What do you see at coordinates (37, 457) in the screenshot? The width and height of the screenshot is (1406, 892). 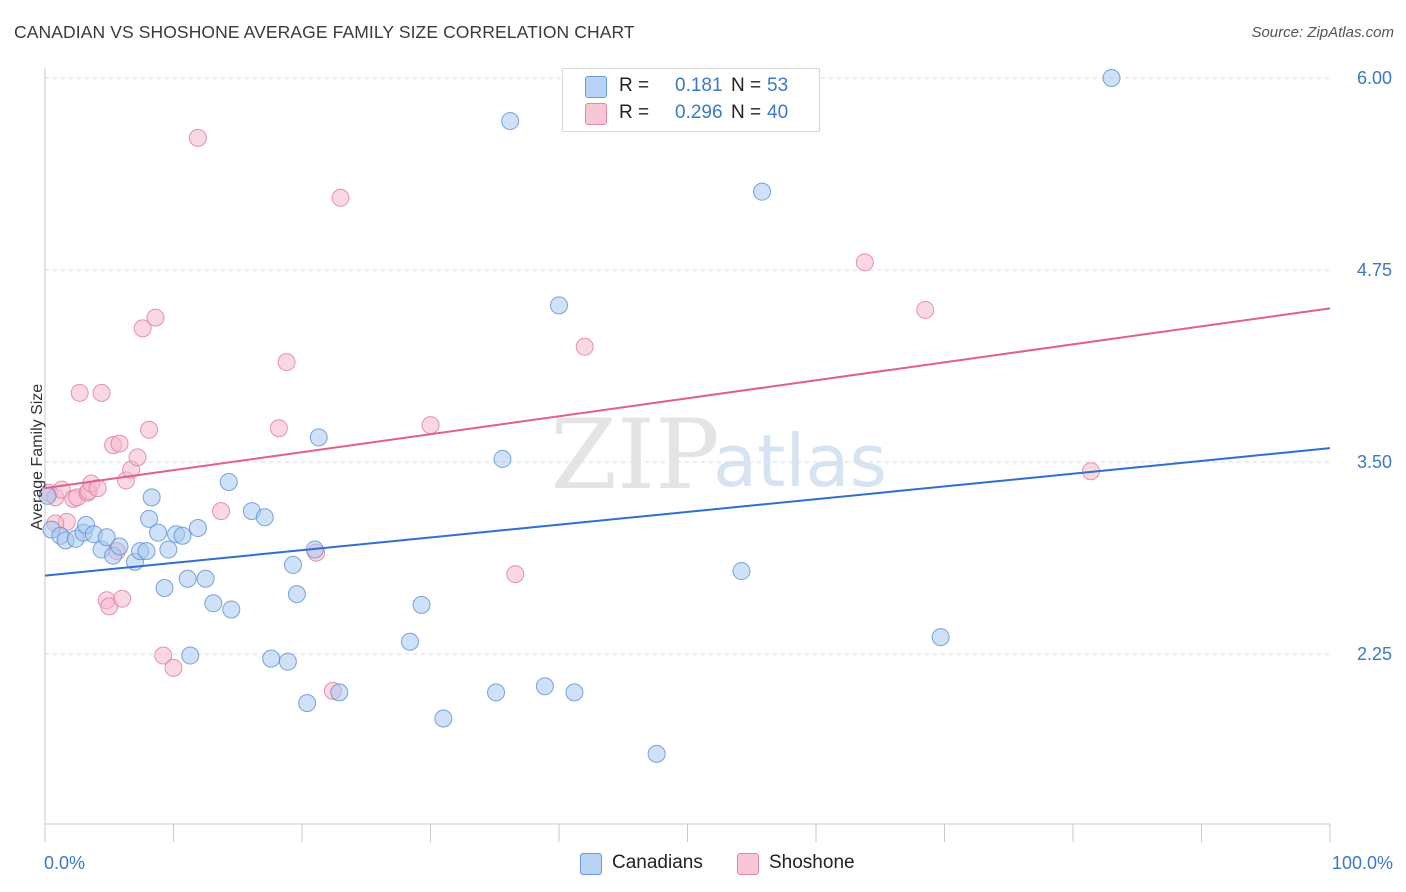 I see `y-axis-label: Average Family Size` at bounding box center [37, 457].